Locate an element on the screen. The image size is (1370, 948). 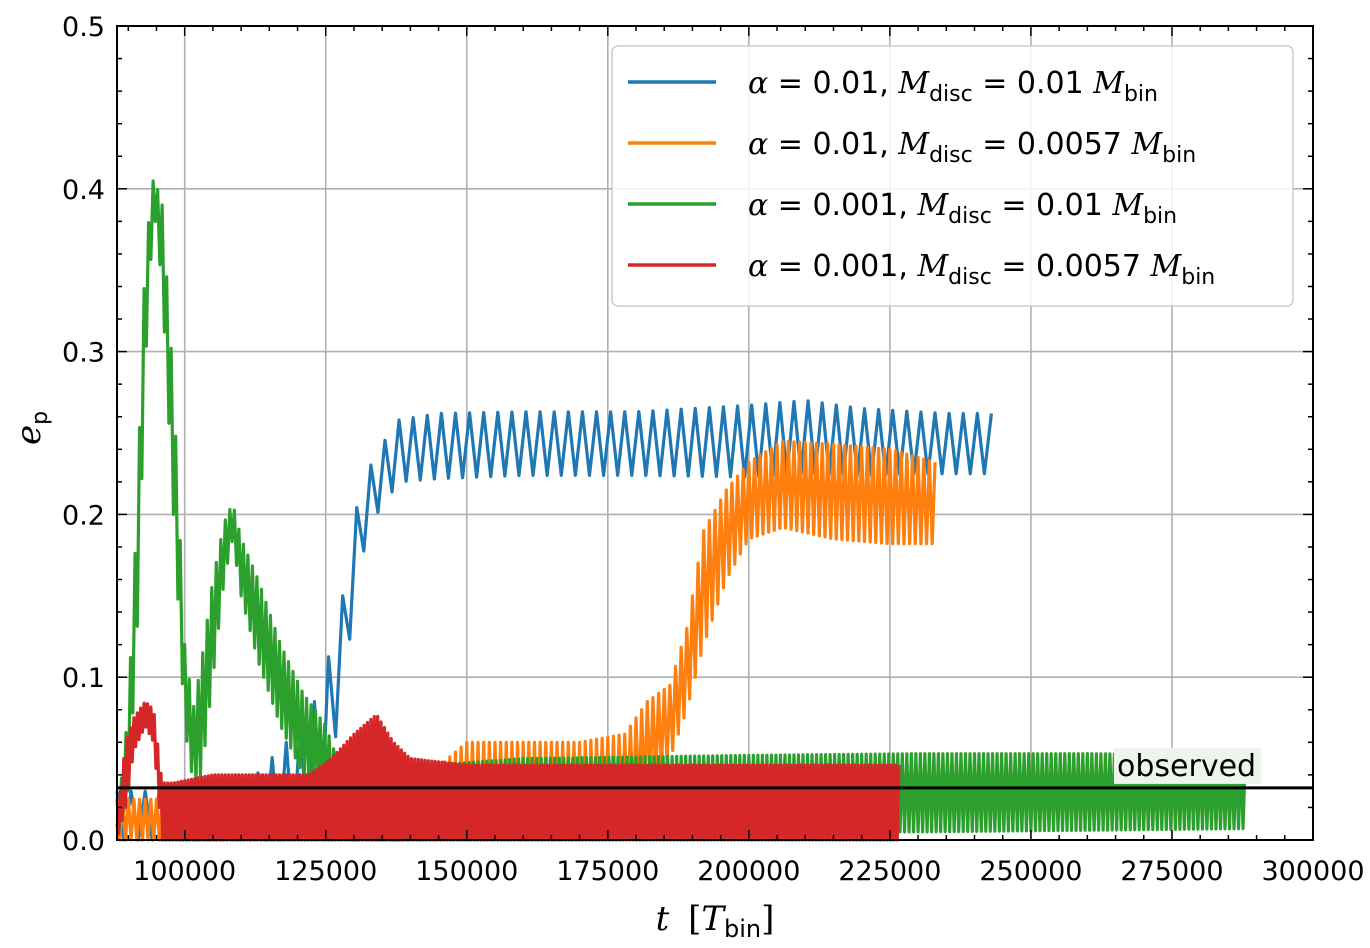
y-axis-var: e is located at coordinates (29, 435).